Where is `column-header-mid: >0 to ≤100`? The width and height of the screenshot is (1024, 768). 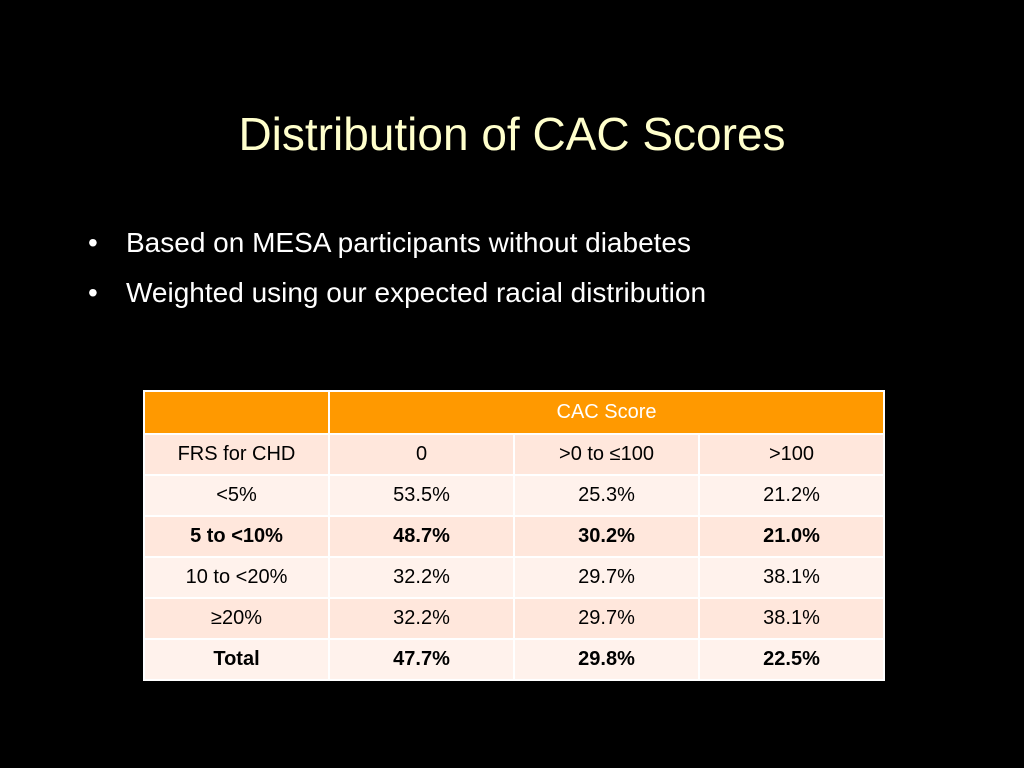
column-header-mid: >0 to ≤100 is located at coordinates (606, 454).